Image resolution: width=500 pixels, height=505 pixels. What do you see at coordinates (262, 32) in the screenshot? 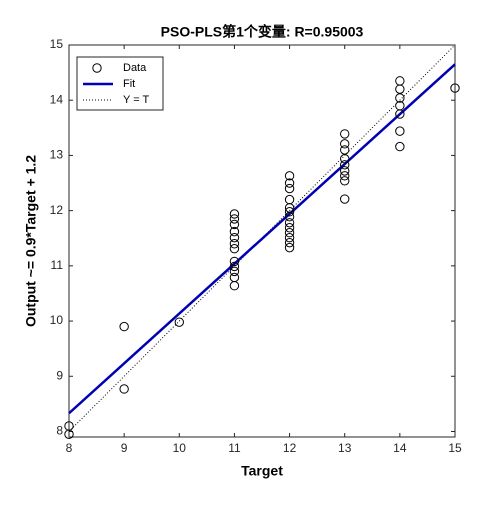
I see `chart-title: PSO-PLS第1个变量: R=0.95003` at bounding box center [262, 32].